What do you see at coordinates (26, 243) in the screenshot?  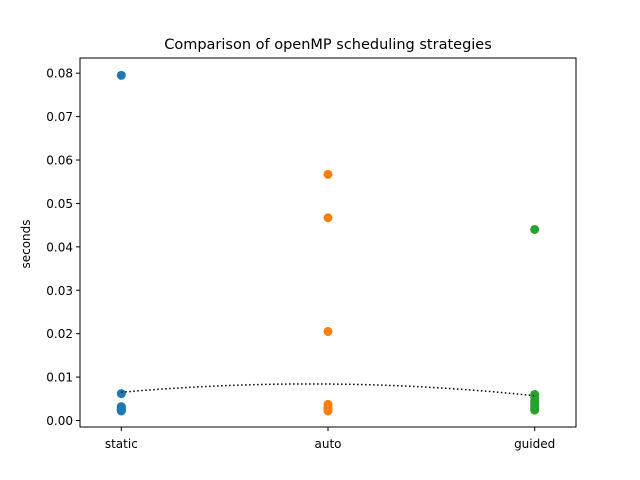 I see `y-axis-label: seconds` at bounding box center [26, 243].